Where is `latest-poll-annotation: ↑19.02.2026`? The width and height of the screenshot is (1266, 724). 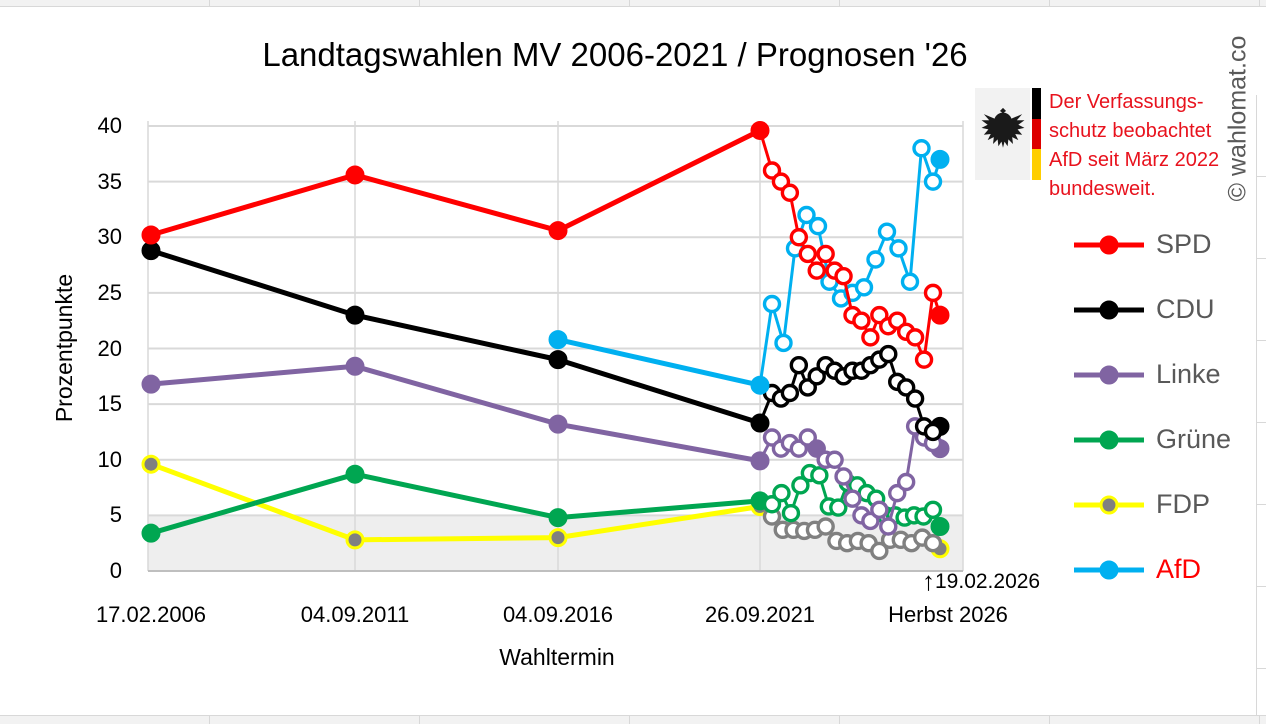 latest-poll-annotation: ↑19.02.2026 is located at coordinates (981, 581).